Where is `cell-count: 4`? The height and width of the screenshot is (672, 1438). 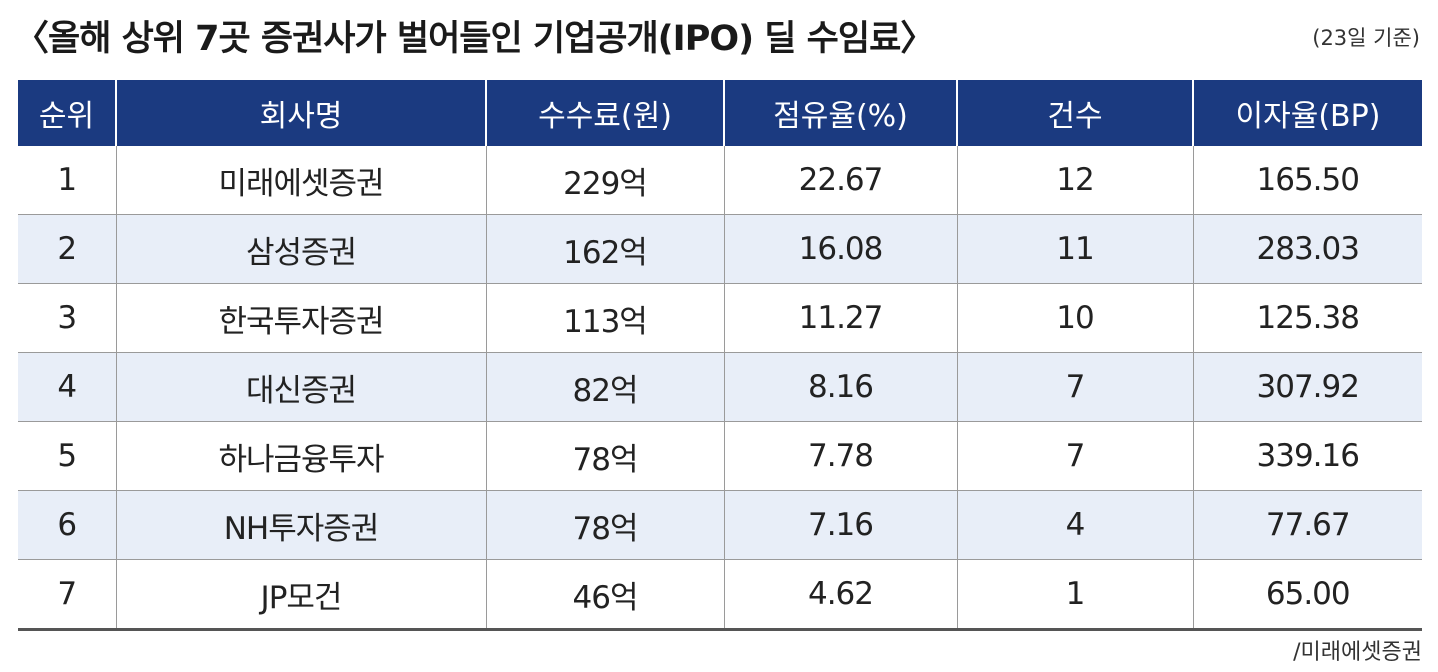 cell-count: 4 is located at coordinates (1074, 525).